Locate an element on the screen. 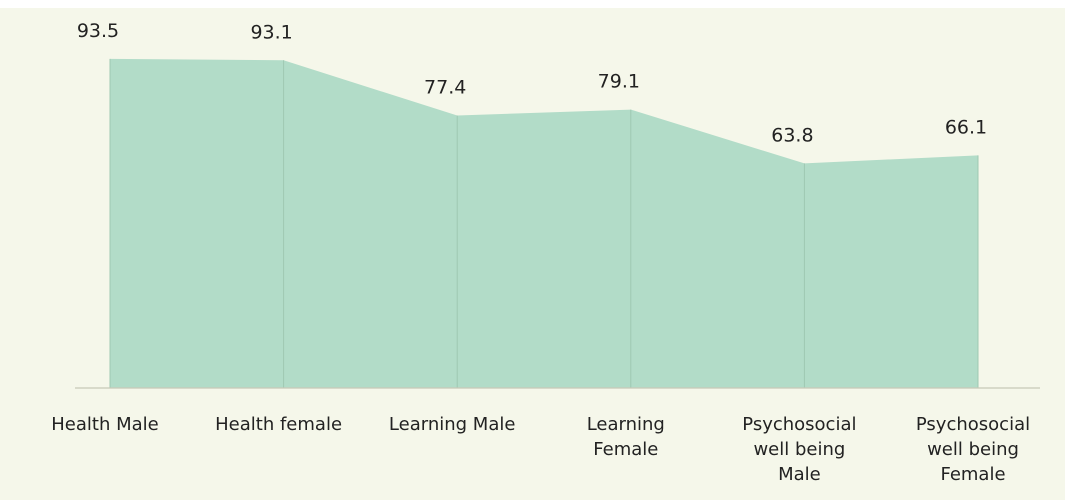 The width and height of the screenshot is (1065, 500). x-tick-label: Psychosocial well being Female is located at coordinates (973, 449).